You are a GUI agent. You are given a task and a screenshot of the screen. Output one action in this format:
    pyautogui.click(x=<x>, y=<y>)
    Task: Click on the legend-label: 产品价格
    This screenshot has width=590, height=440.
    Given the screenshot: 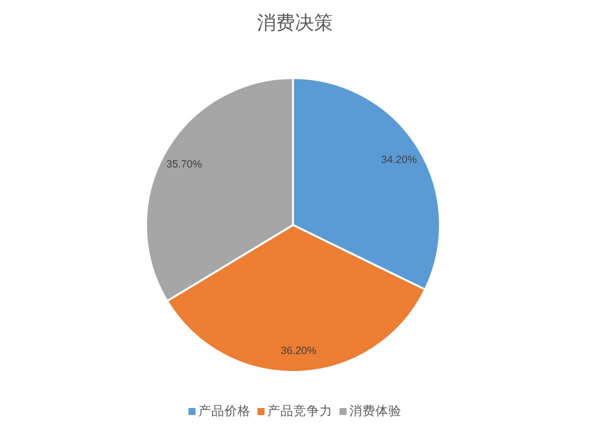 What is the action you would take?
    pyautogui.click(x=224, y=411)
    